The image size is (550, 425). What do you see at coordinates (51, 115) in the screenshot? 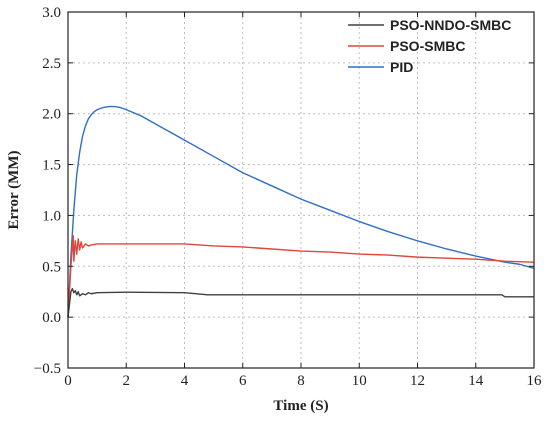
I see `y-tick-label: 2.0` at bounding box center [51, 115].